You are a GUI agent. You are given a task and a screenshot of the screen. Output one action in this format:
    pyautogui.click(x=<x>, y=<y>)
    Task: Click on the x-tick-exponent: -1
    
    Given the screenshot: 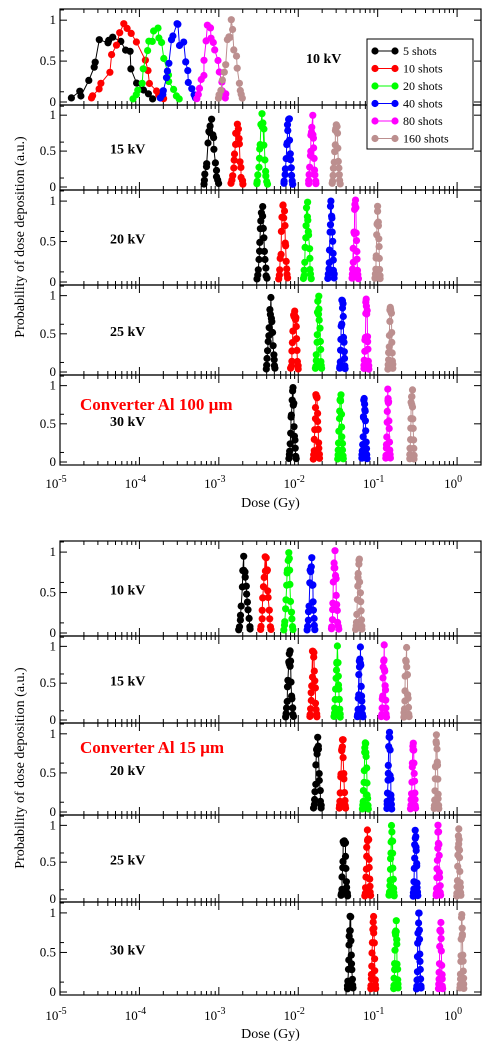 What is the action you would take?
    pyautogui.click(x=380, y=479)
    